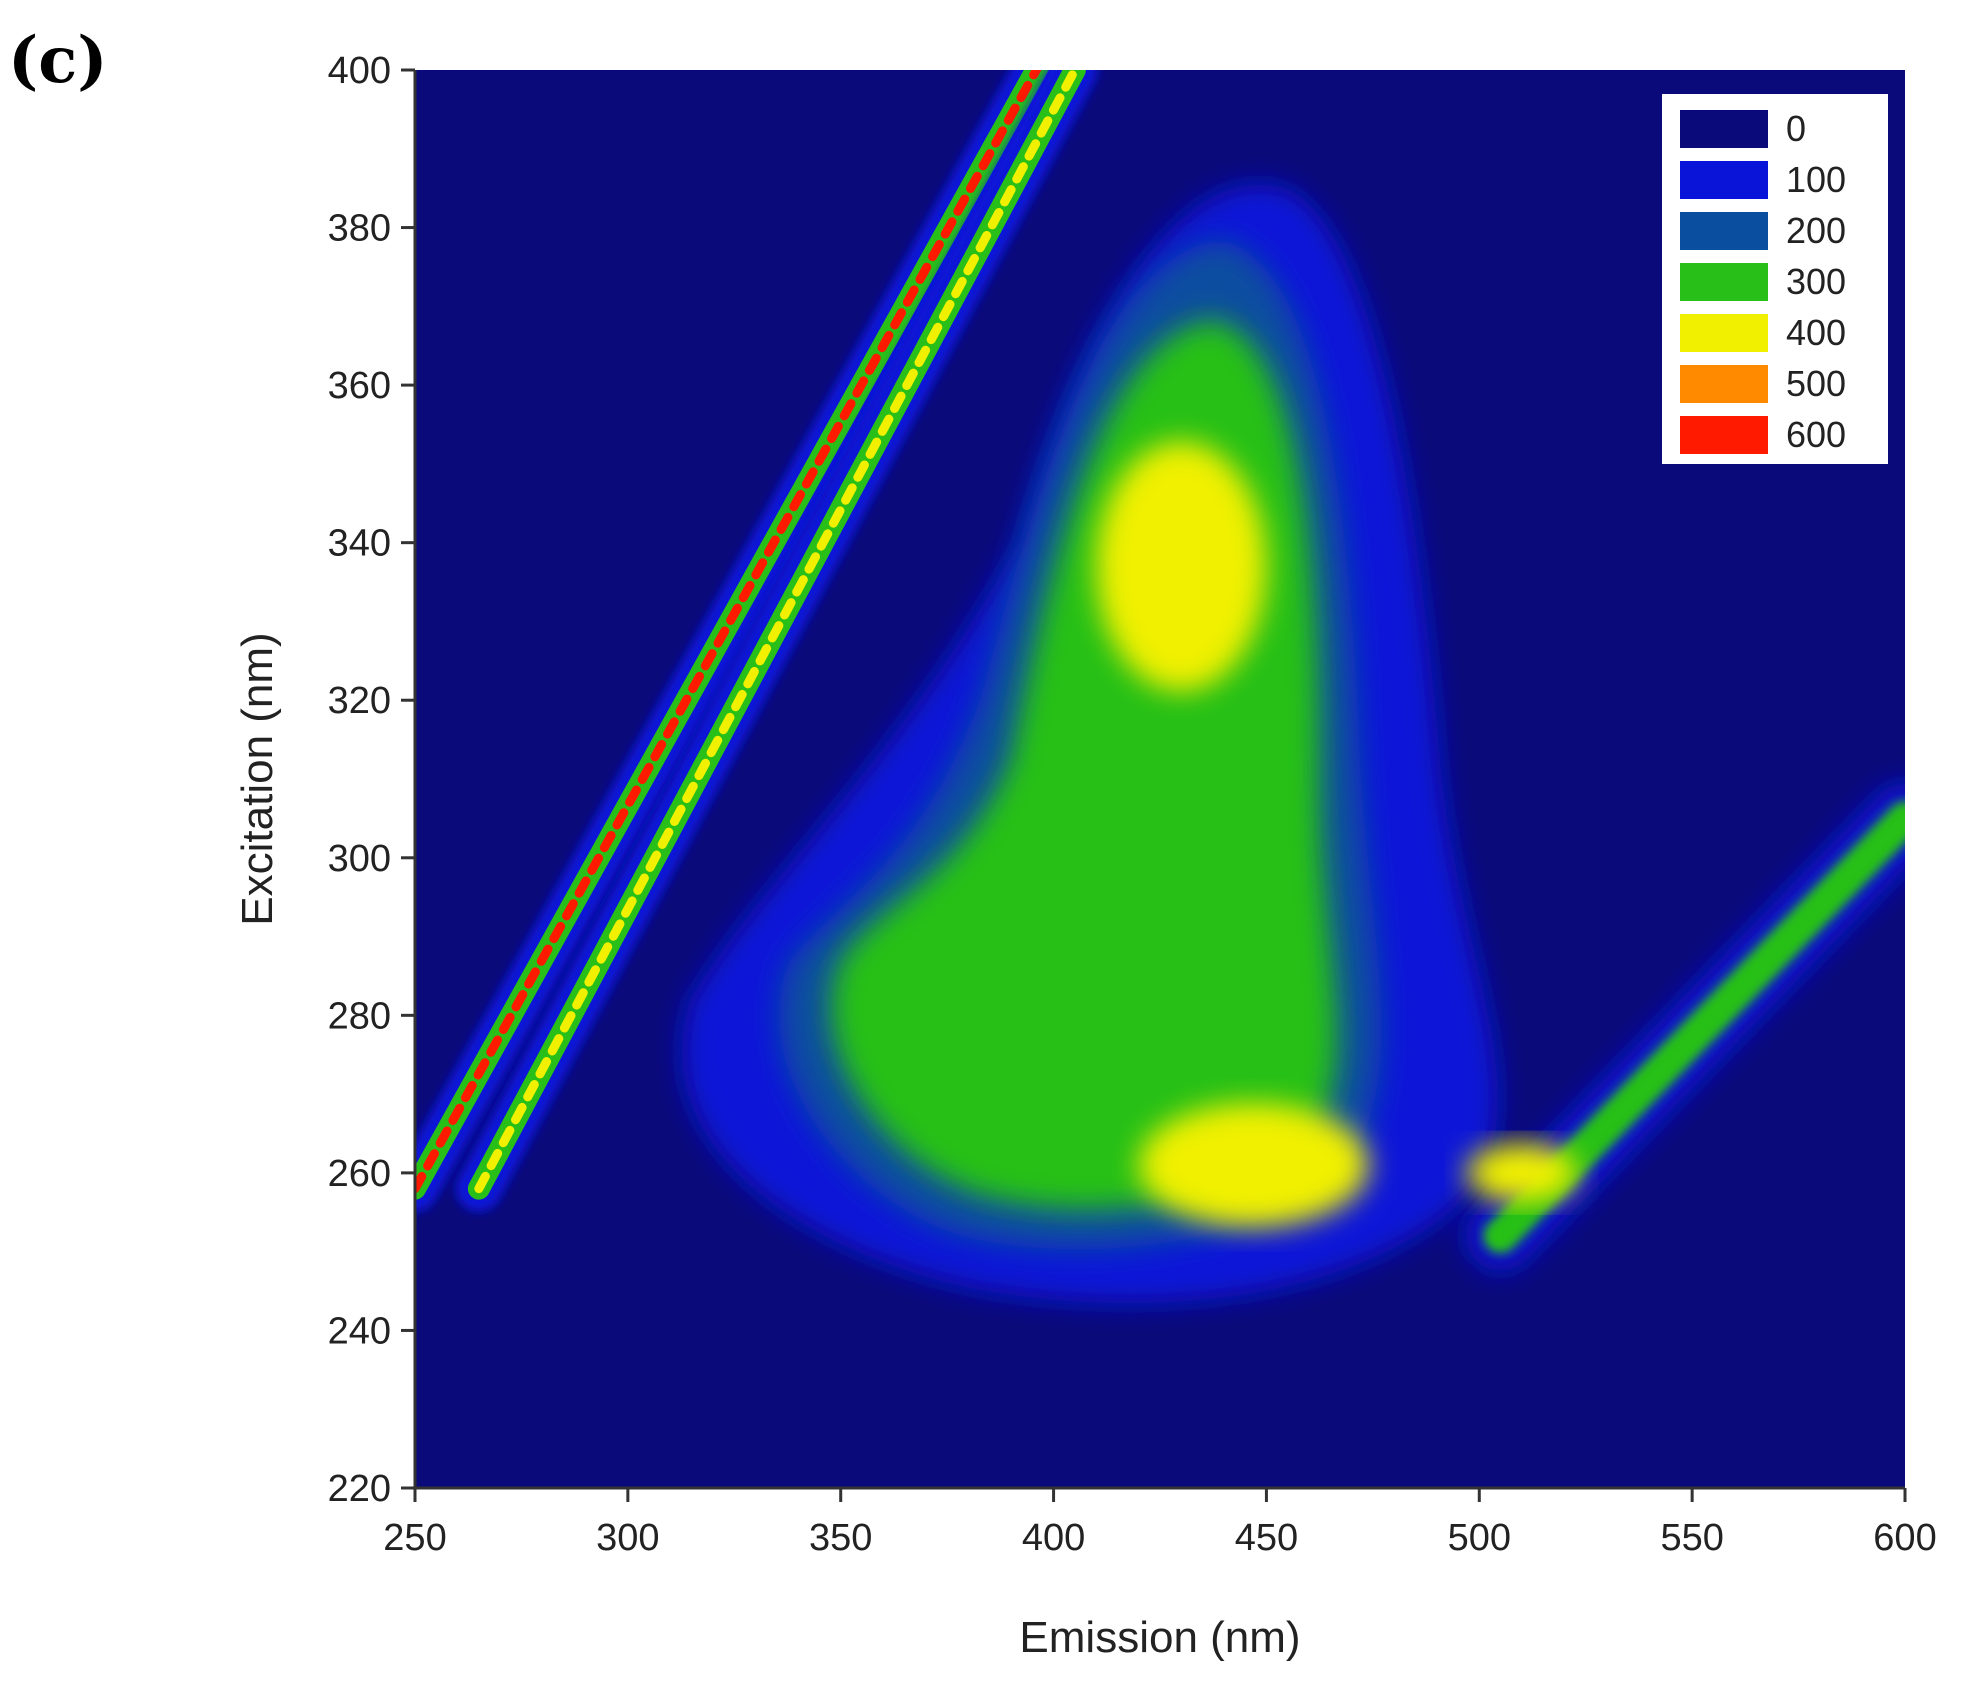 This screenshot has height=1684, width=1965. Describe the element at coordinates (359, 1489) in the screenshot. I see `y-tick-label-220: 220` at that location.